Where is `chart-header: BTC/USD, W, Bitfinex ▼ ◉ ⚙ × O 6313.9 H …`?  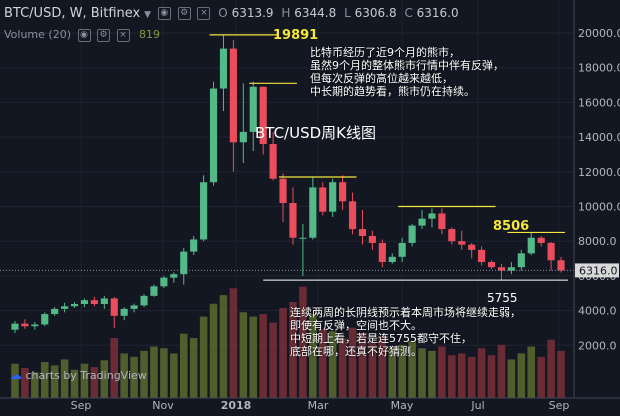
chart-header: BTC/USD, W, Bitfinex ▼ ◉ ⚙ × O 6313.9 H … is located at coordinates (231, 13).